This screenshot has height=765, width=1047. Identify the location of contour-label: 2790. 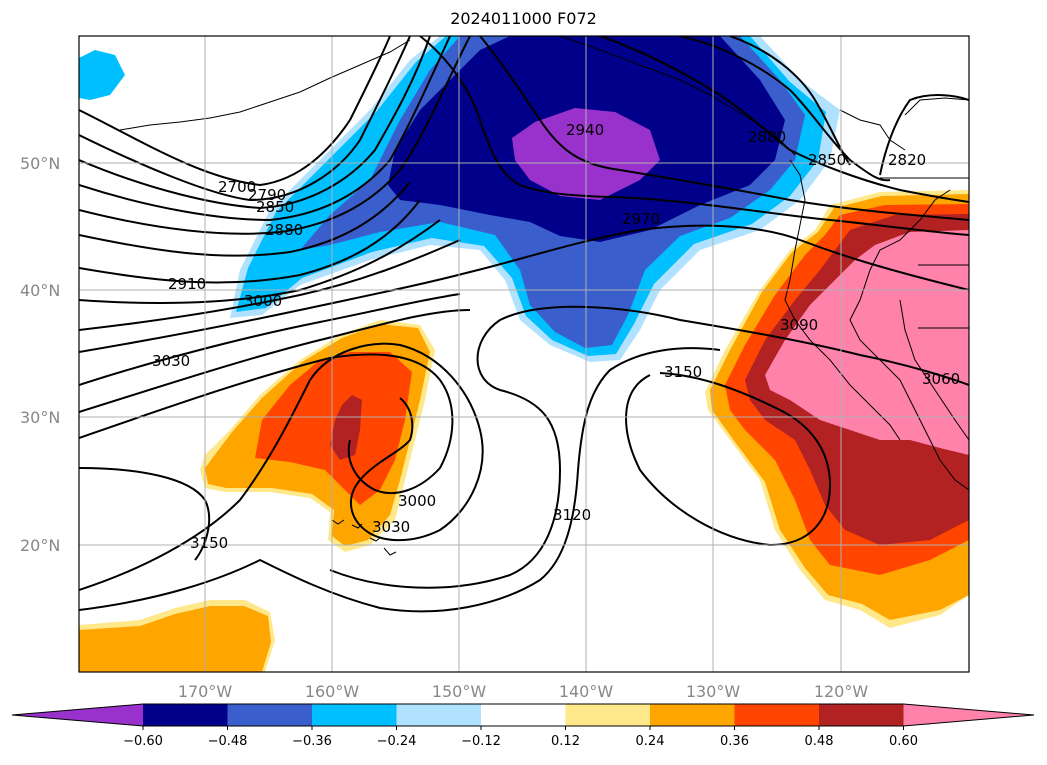
(267, 195).